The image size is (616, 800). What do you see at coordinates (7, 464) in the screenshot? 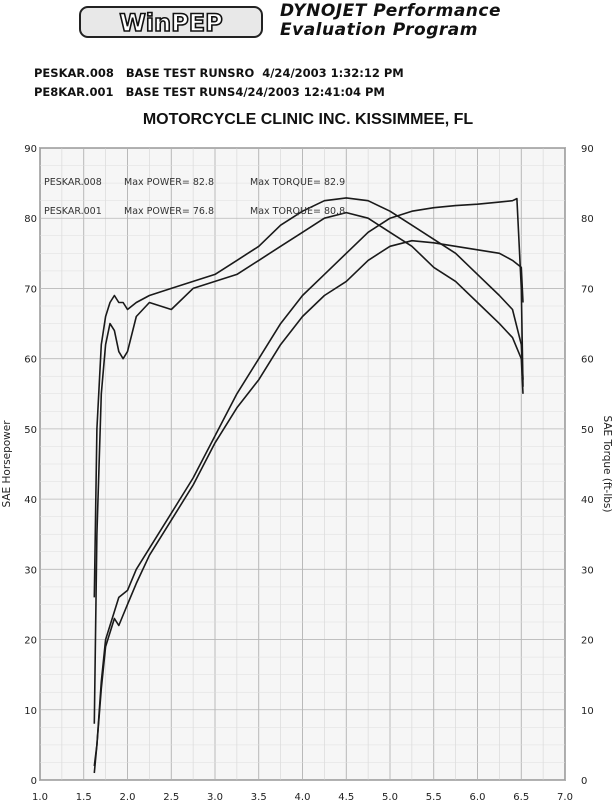
I see `y-axis-left-label: SAE Horsepower` at bounding box center [7, 464].